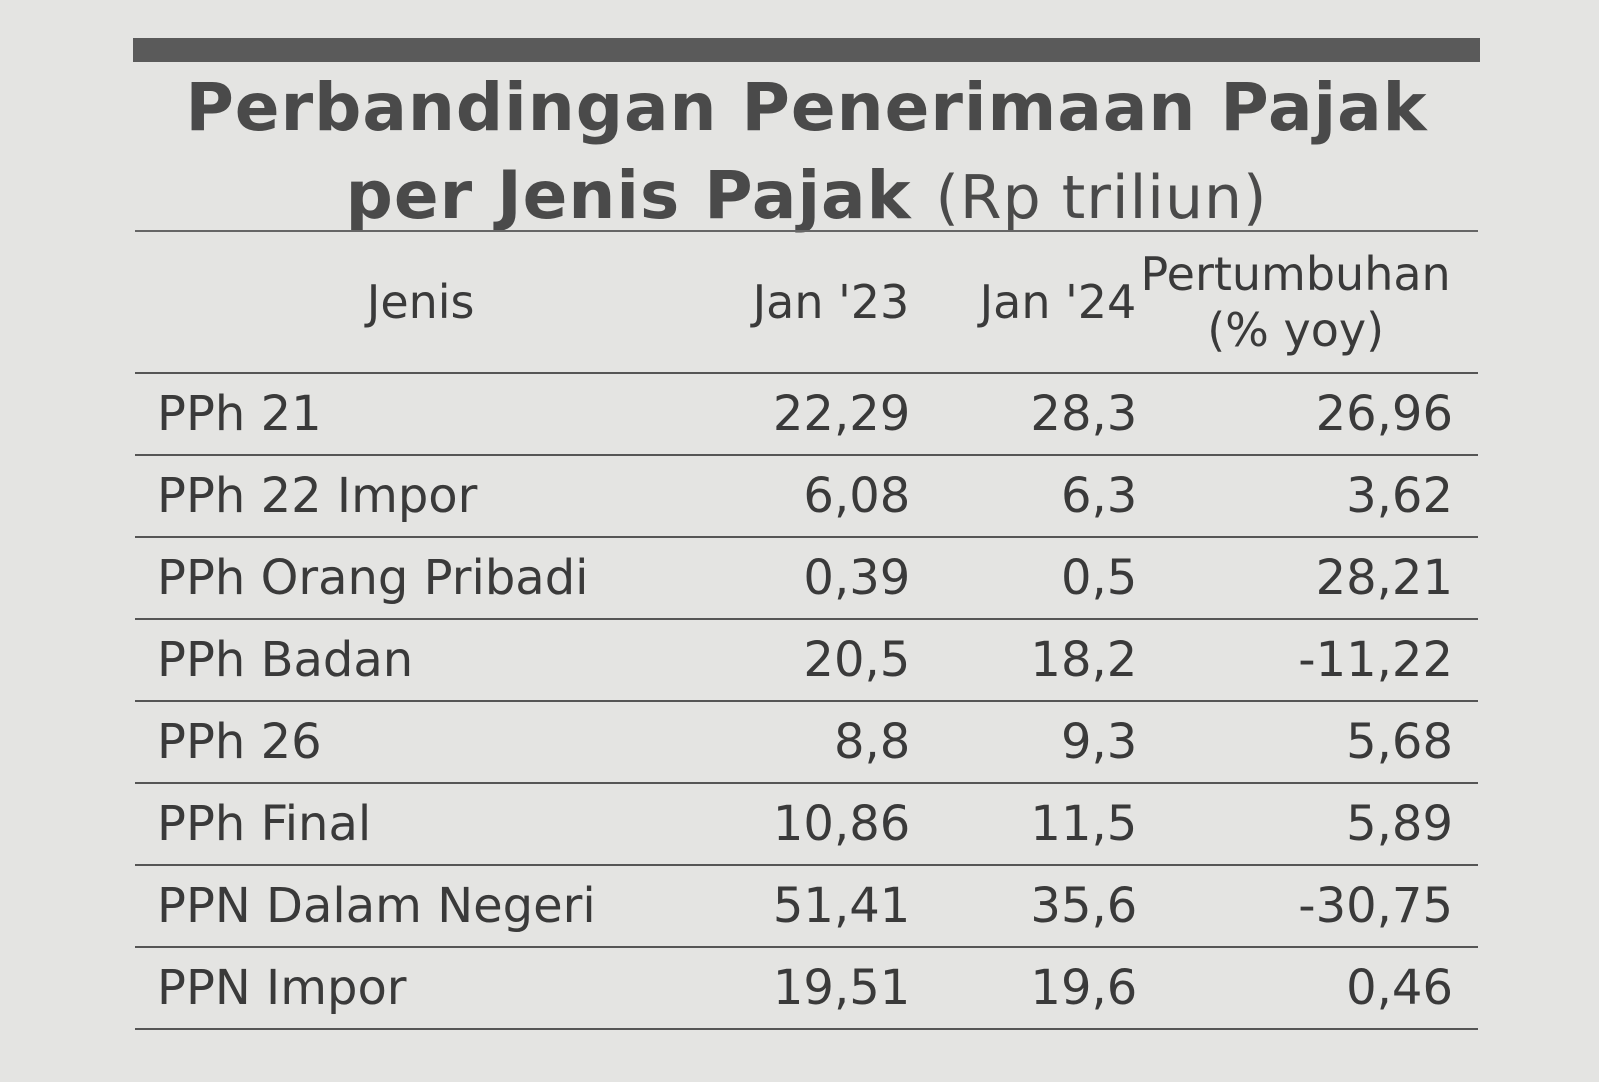  I want to click on cell-value: 19,6, so click(1024, 988).